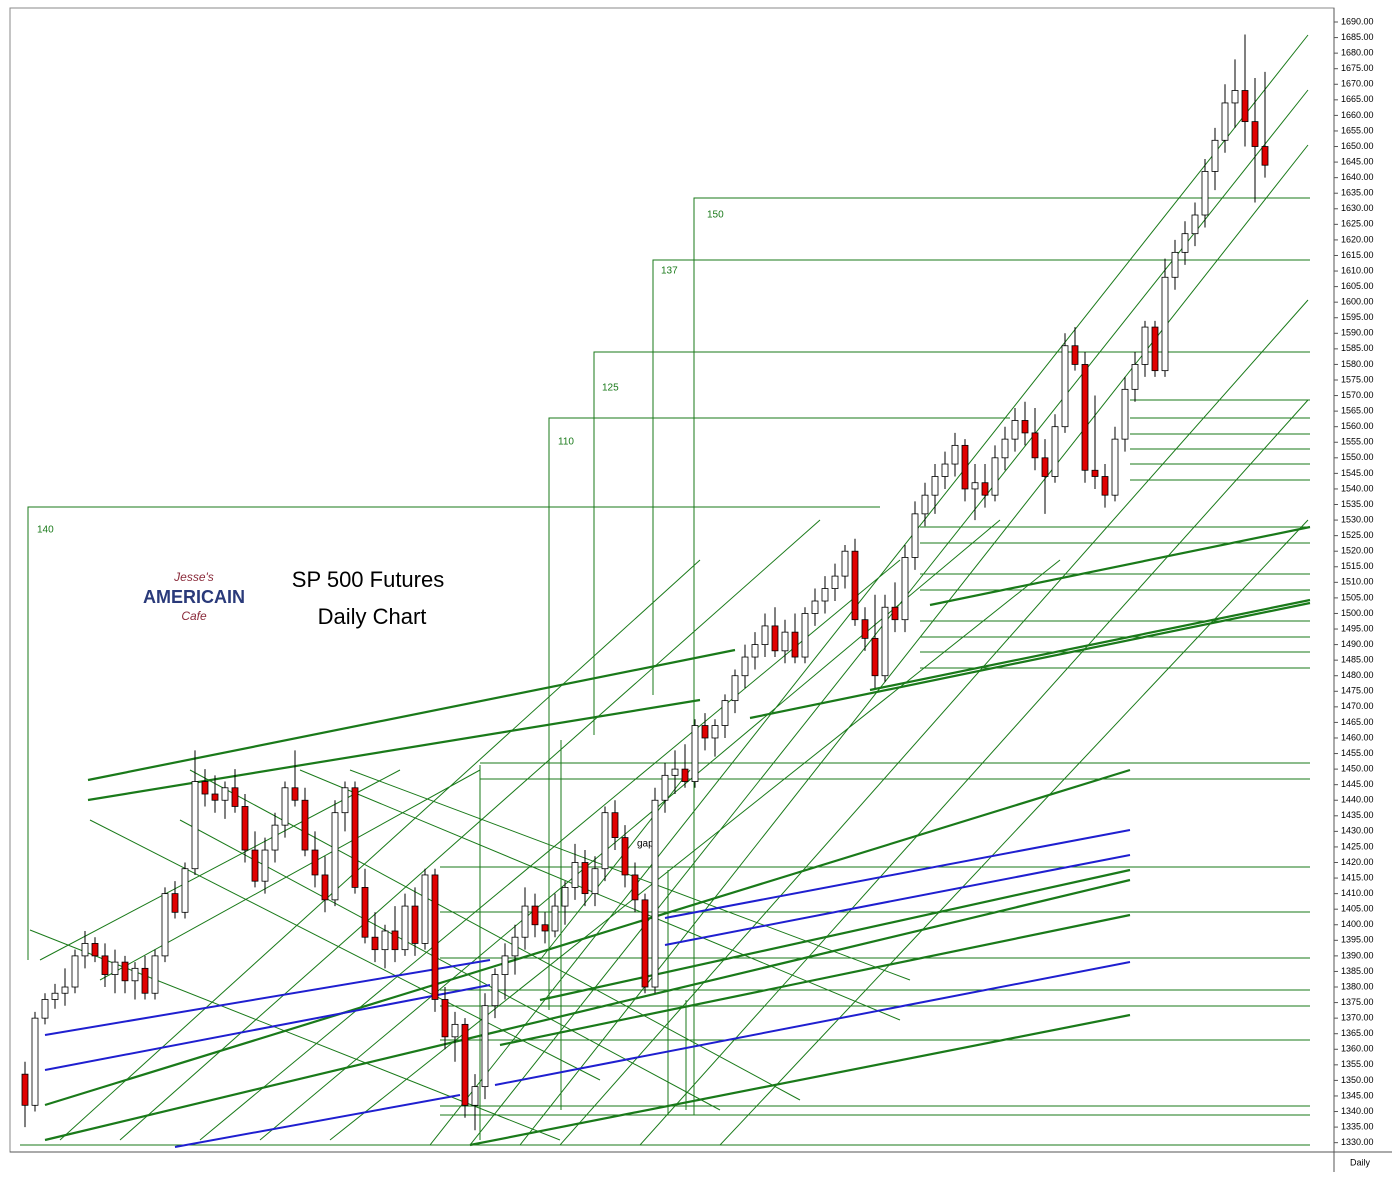 This screenshot has width=1392, height=1184. What do you see at coordinates (1357, 208) in the screenshot?
I see `y-tick-label: 1630.00` at bounding box center [1357, 208].